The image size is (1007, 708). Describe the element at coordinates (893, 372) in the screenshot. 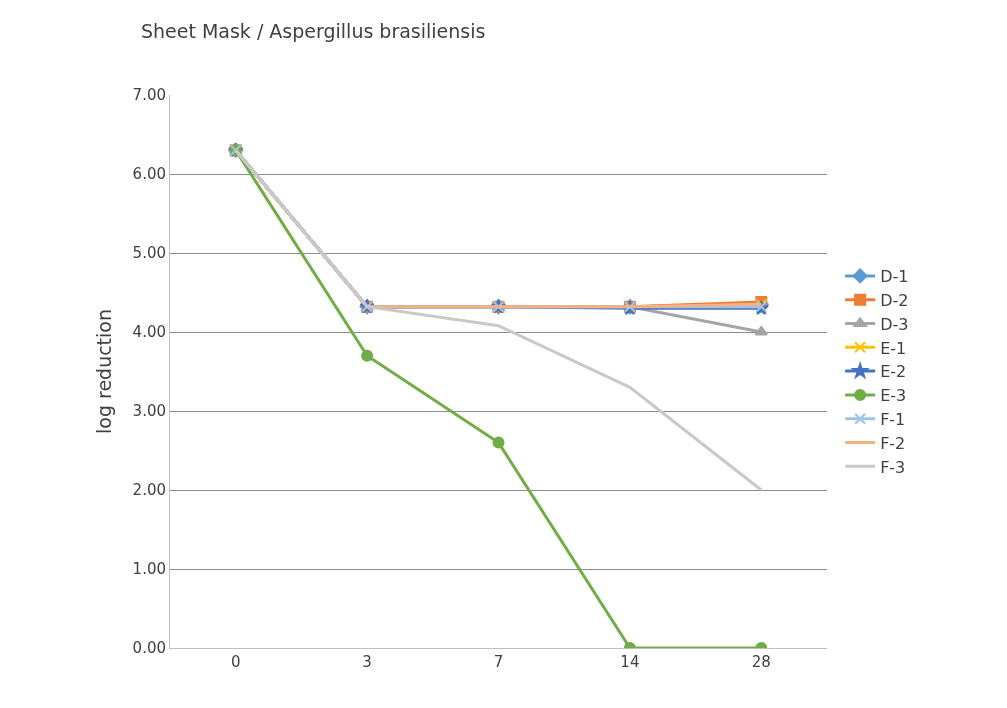

I see `legend-label: E-2` at that location.